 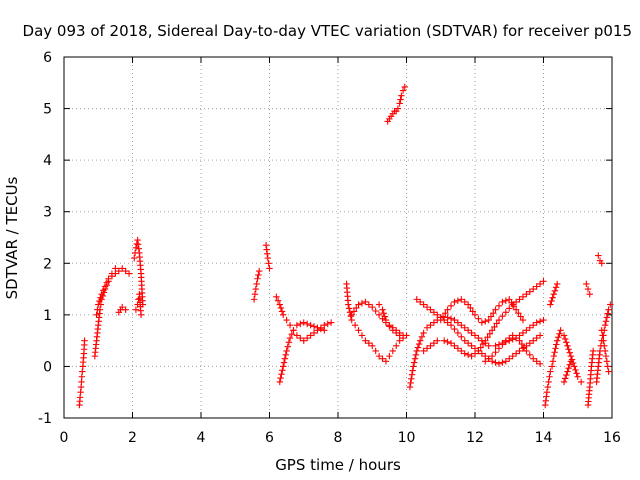 I want to click on x-tick-label: 2, so click(x=132, y=438).